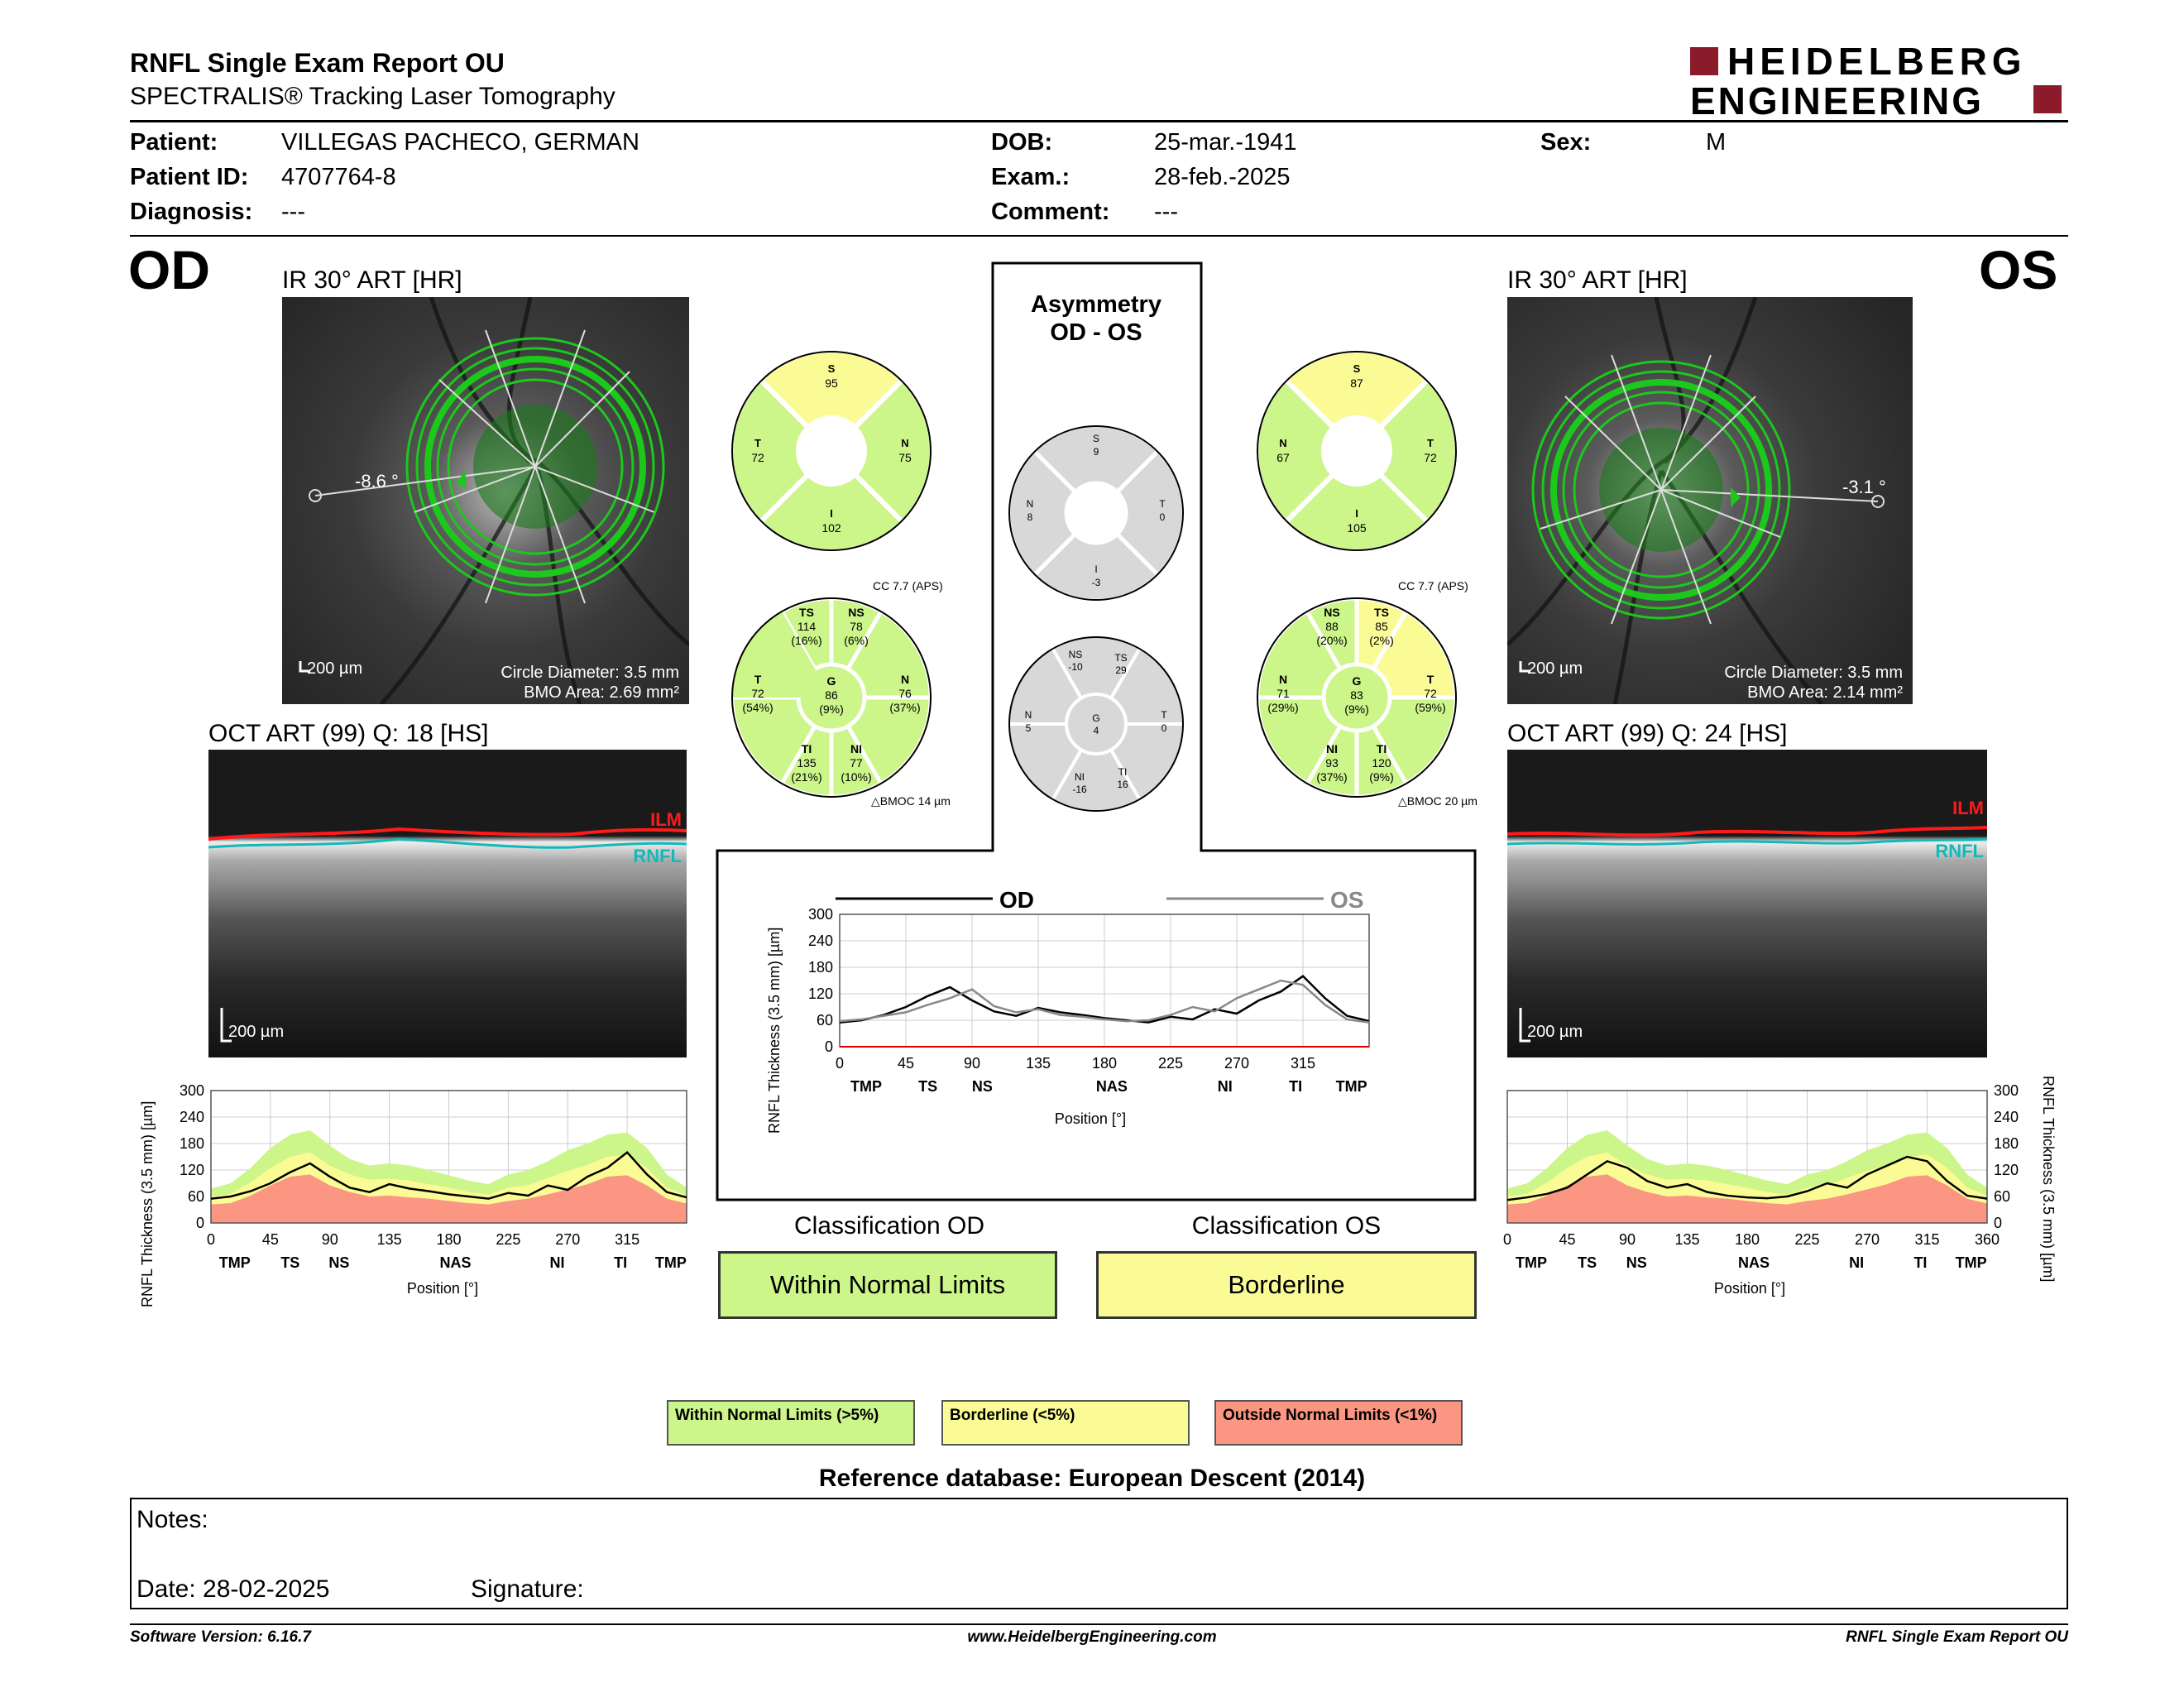  What do you see at coordinates (1092, 1637) in the screenshot?
I see `footer-url: www.HeidelbergEngineering.com` at bounding box center [1092, 1637].